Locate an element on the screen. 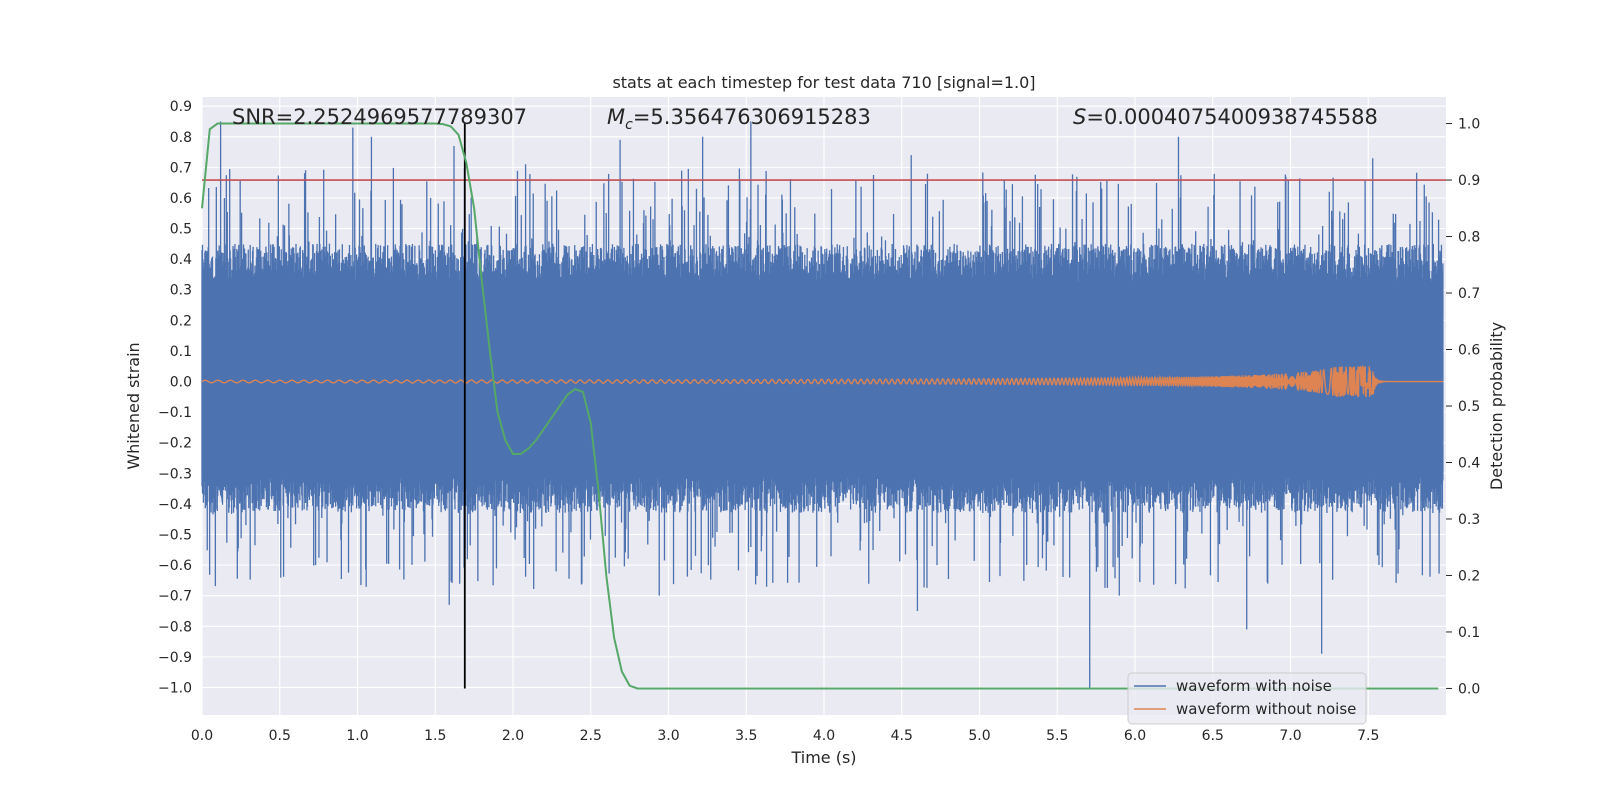  y-tick-label: 0.5 is located at coordinates (181, 230).